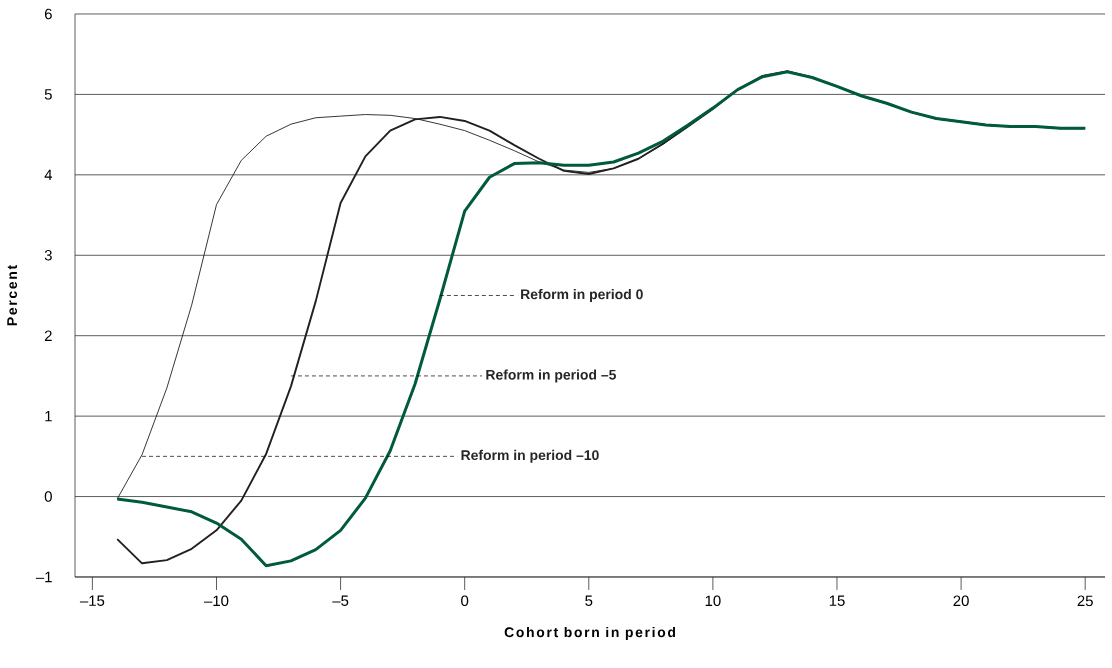  I want to click on annotation: Reform in period –5, so click(551, 376).